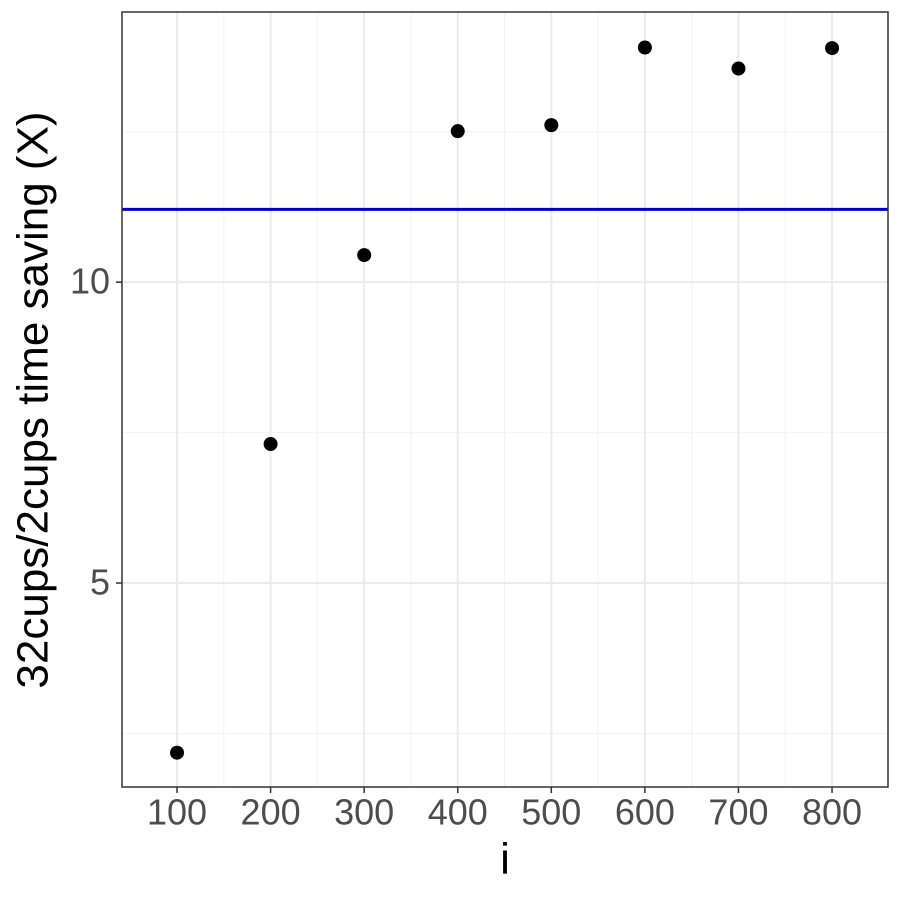 This screenshot has width=901, height=901. What do you see at coordinates (271, 812) in the screenshot?
I see `x-tick-label: 200` at bounding box center [271, 812].